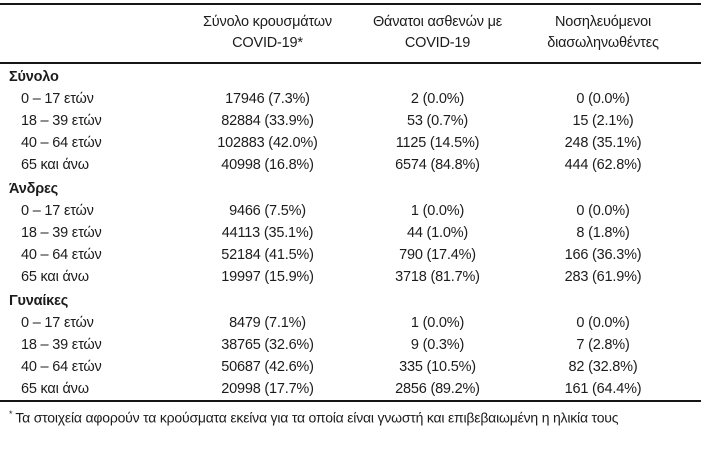 This screenshot has height=449, width=701. Describe the element at coordinates (33, 189) in the screenshot. I see `section-label: Άνδρες` at that location.